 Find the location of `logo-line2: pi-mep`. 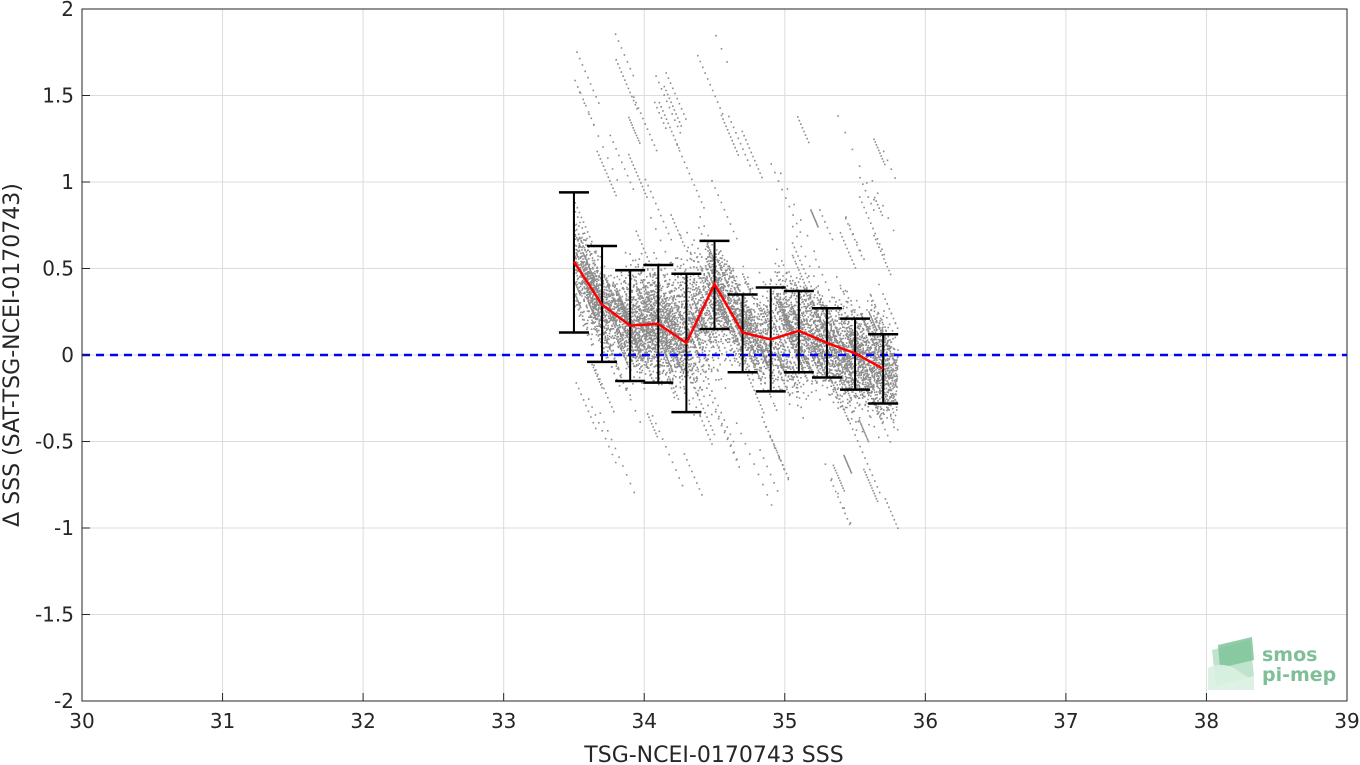

logo-line2: pi-mep is located at coordinates (1299, 675).